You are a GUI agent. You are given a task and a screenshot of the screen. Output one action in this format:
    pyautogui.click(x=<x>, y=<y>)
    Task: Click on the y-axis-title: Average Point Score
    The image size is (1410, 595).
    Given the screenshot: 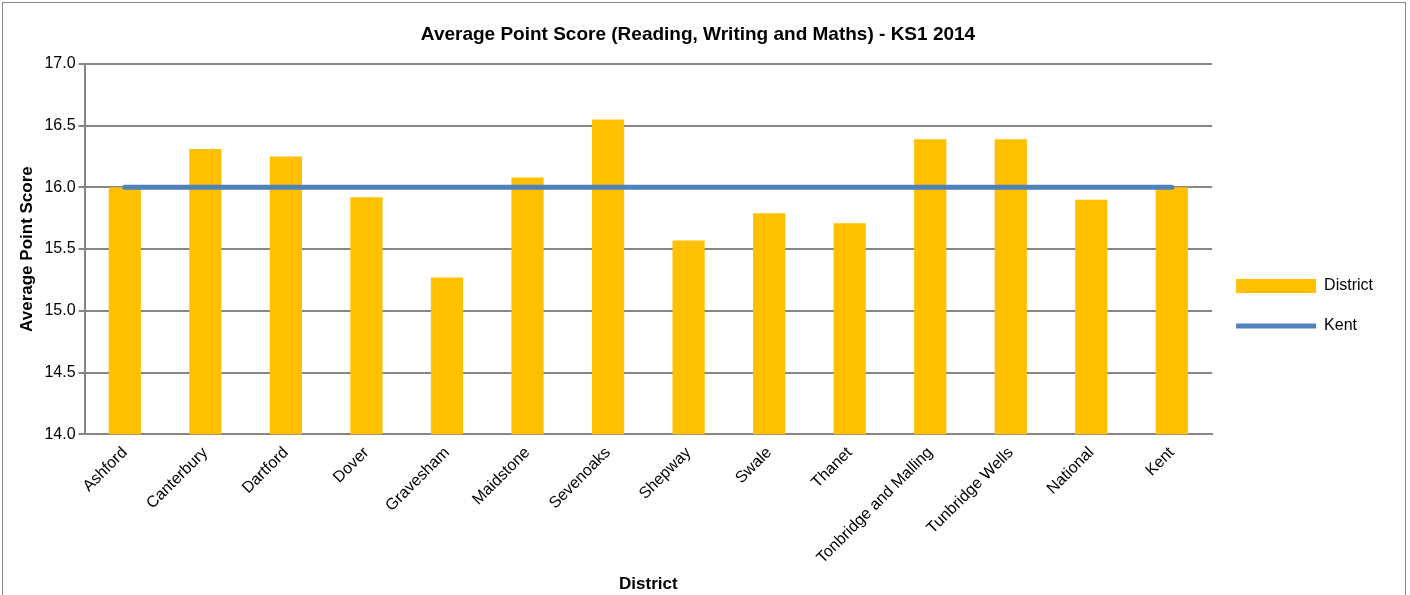 What is the action you would take?
    pyautogui.click(x=26, y=249)
    